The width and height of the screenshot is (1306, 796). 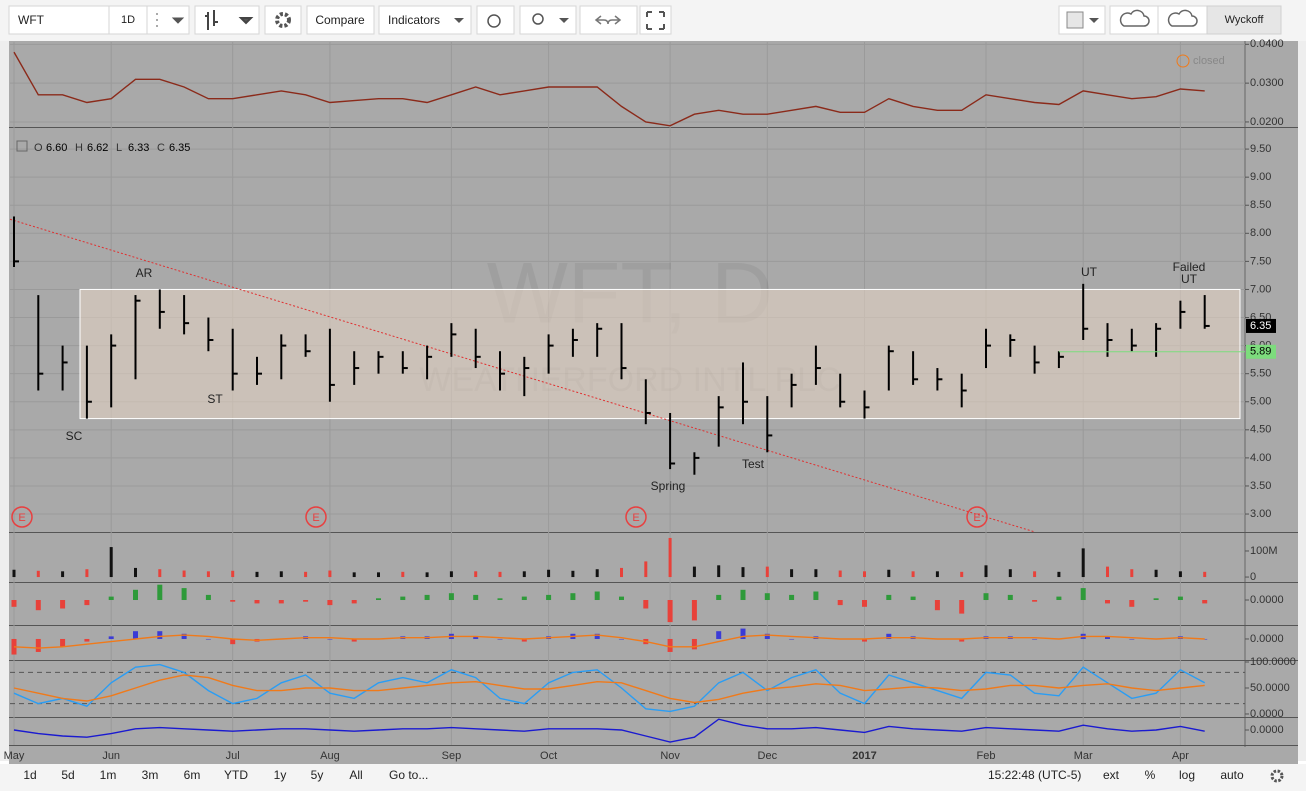 What do you see at coordinates (150, 775) in the screenshot?
I see `range-button: 3m` at bounding box center [150, 775].